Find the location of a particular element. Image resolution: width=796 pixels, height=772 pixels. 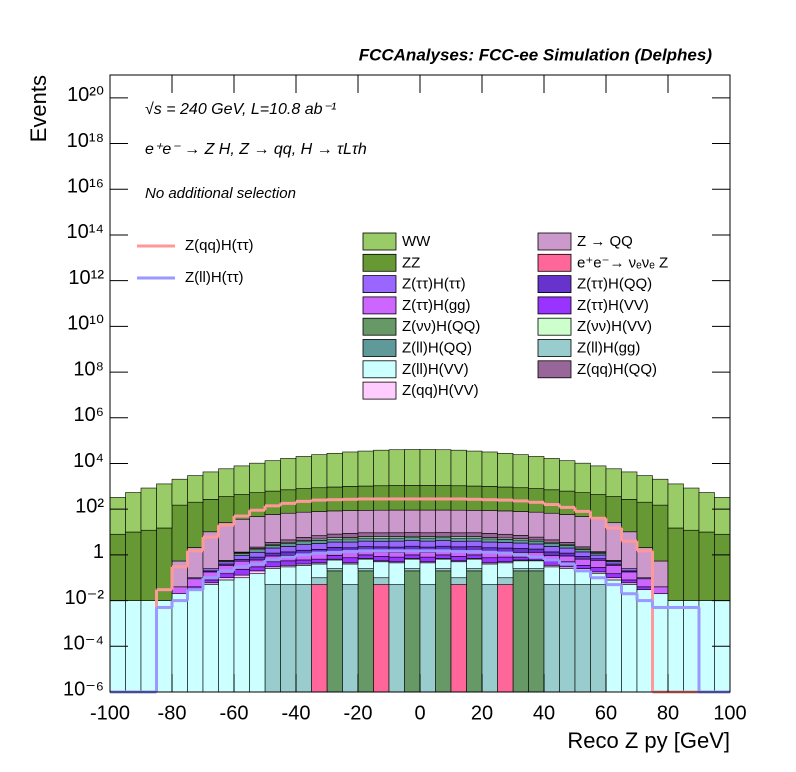

y-tick-label: 10⁸ is located at coordinates (88, 369).